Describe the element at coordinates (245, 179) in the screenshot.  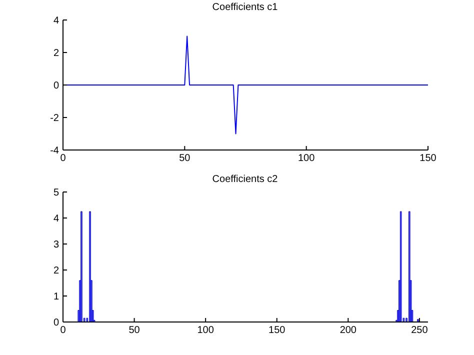
I see `chart-title: Coefficients c2` at that location.